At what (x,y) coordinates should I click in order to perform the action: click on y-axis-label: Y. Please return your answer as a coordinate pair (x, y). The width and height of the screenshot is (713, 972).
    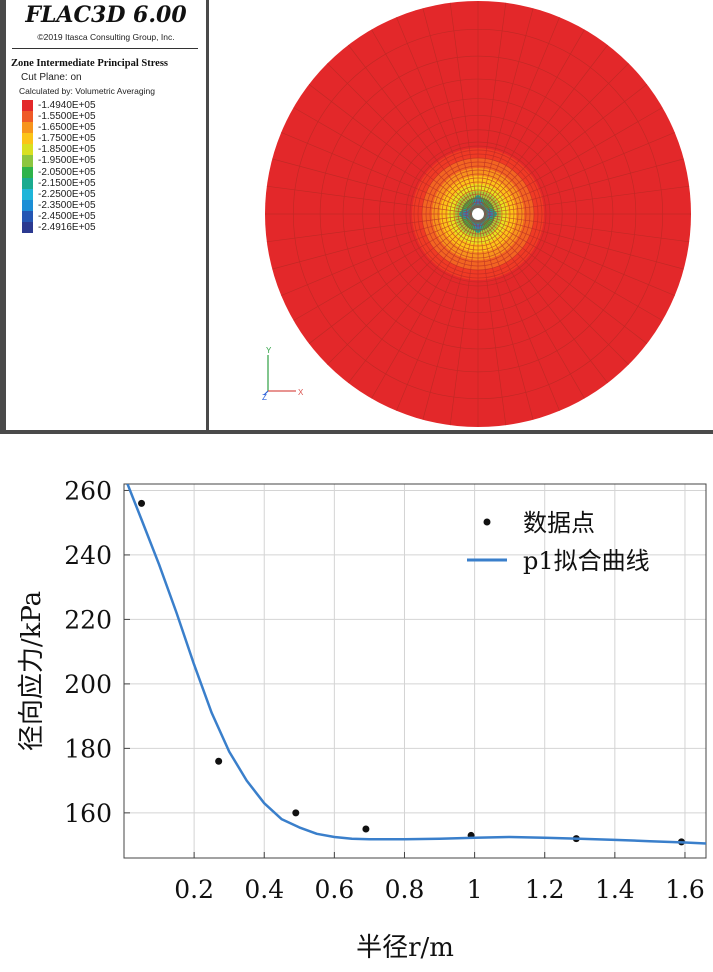
    Looking at the image, I should click on (269, 350).